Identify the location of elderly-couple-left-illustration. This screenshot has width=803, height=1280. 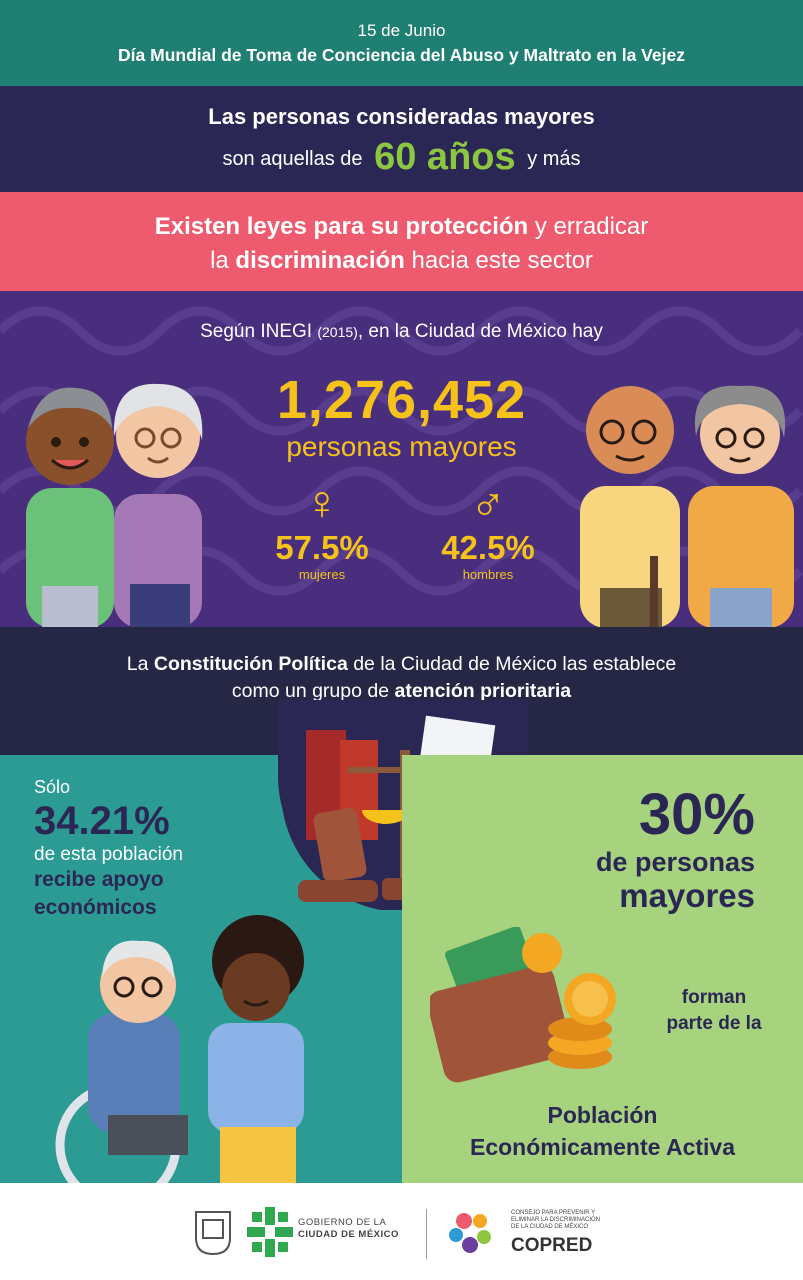
(114, 505).